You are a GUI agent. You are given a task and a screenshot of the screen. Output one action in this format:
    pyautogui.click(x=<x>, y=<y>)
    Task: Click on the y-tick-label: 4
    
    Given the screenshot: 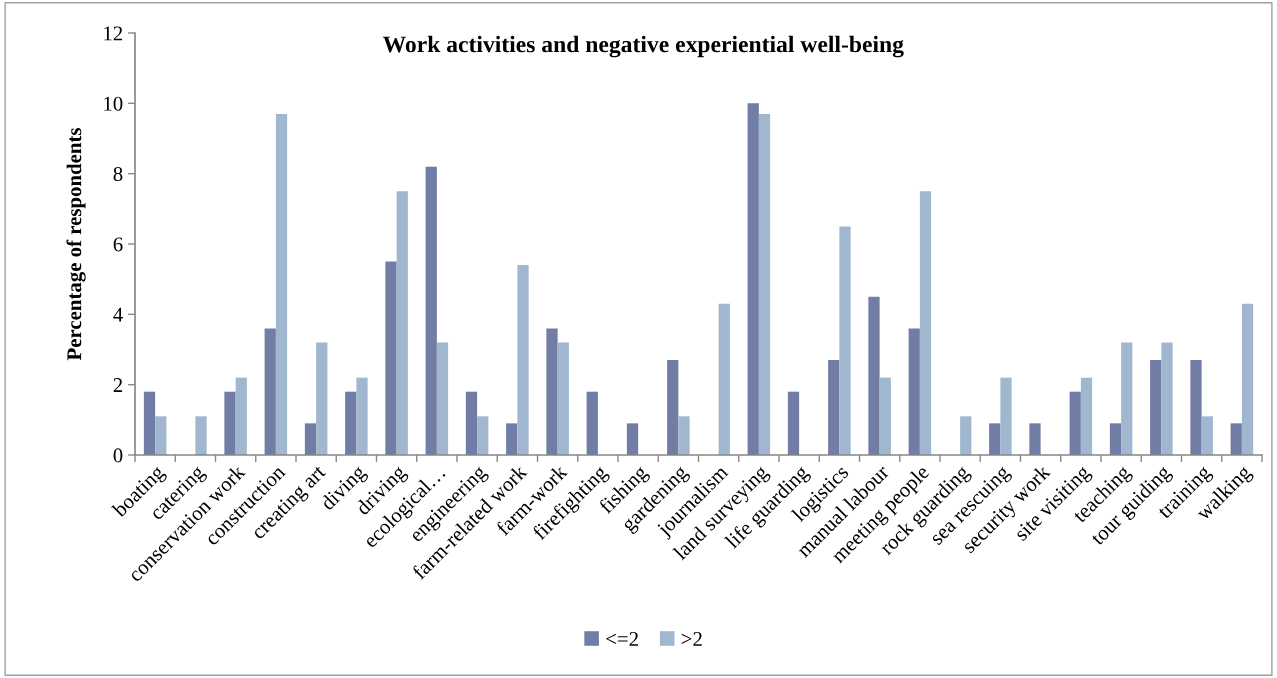 What is the action you would take?
    pyautogui.click(x=118, y=314)
    